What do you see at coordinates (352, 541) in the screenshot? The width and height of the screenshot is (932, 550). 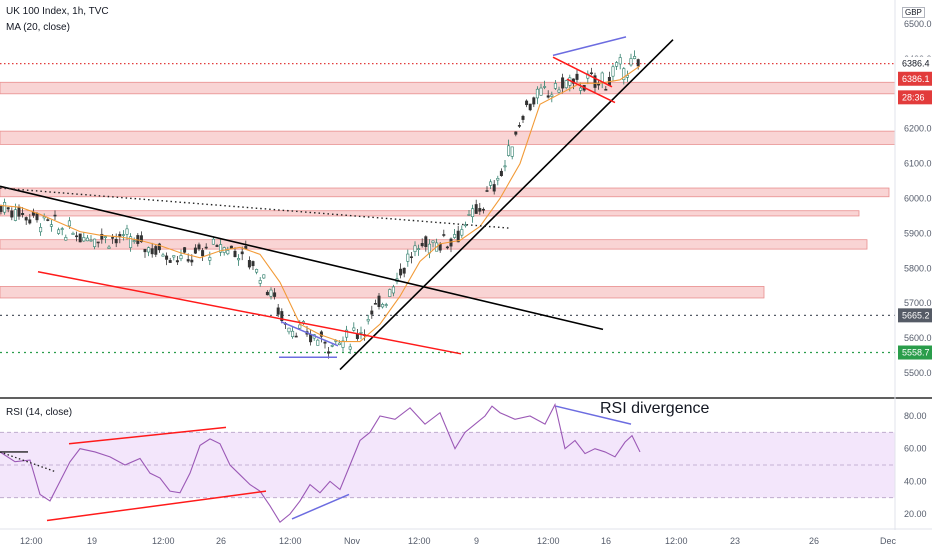 I see `time-tick-label: Nov` at bounding box center [352, 541].